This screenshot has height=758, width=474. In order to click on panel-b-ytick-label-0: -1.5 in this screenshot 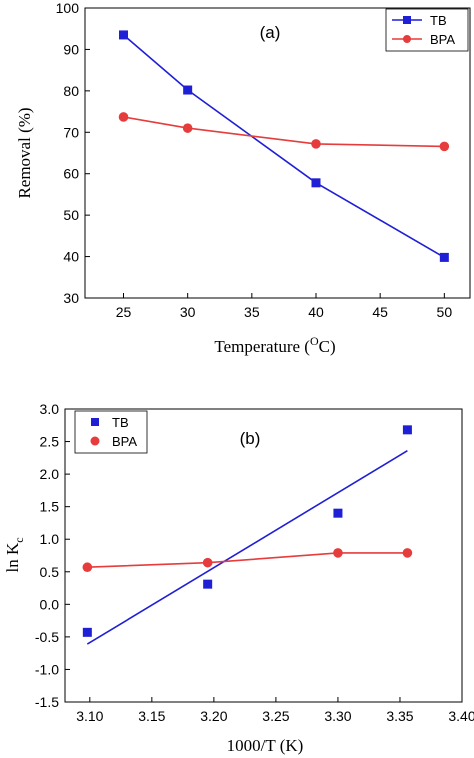, I will do `click(47, 702)`.